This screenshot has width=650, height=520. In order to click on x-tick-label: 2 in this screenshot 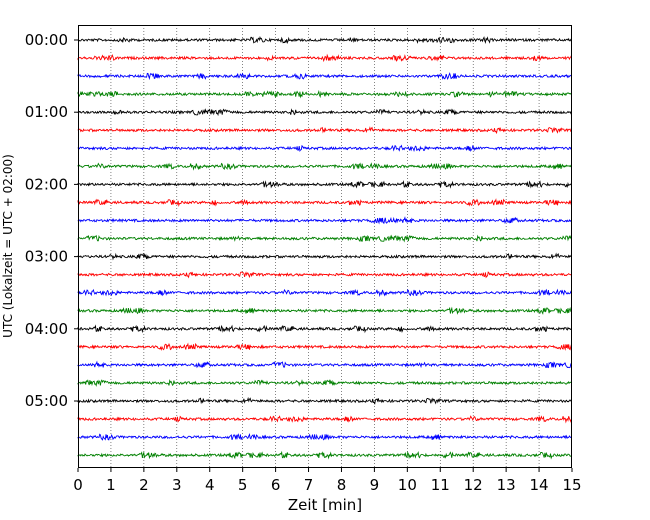, I will do `click(144, 485)`.